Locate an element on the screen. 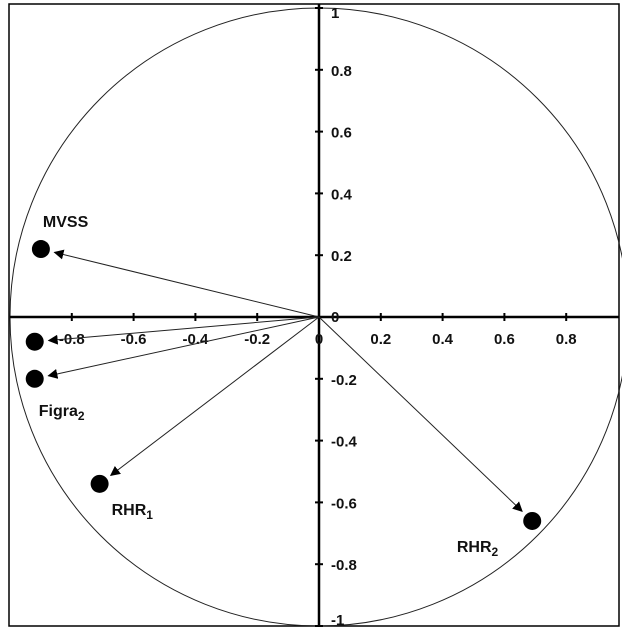 Image resolution: width=622 pixels, height=629 pixels. y-tick-label: 0 is located at coordinates (335, 317).